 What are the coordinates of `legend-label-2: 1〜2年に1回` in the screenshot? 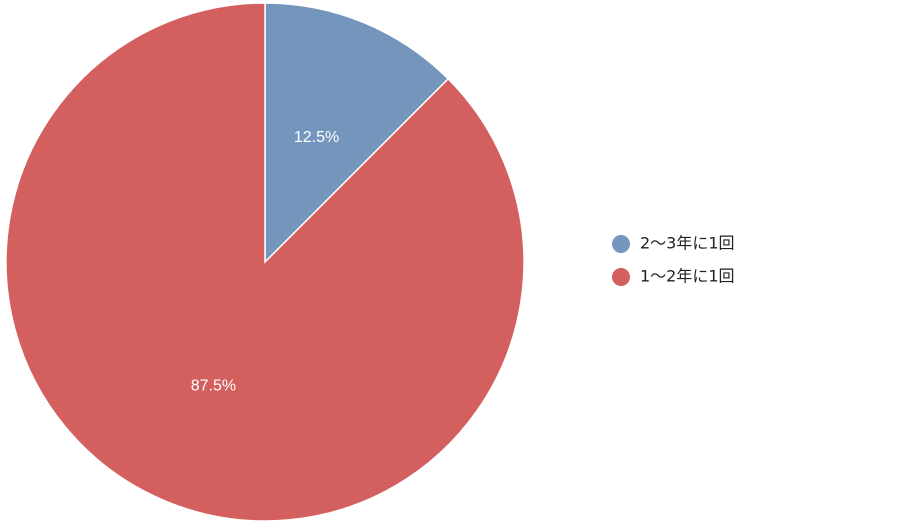 It's located at (687, 276).